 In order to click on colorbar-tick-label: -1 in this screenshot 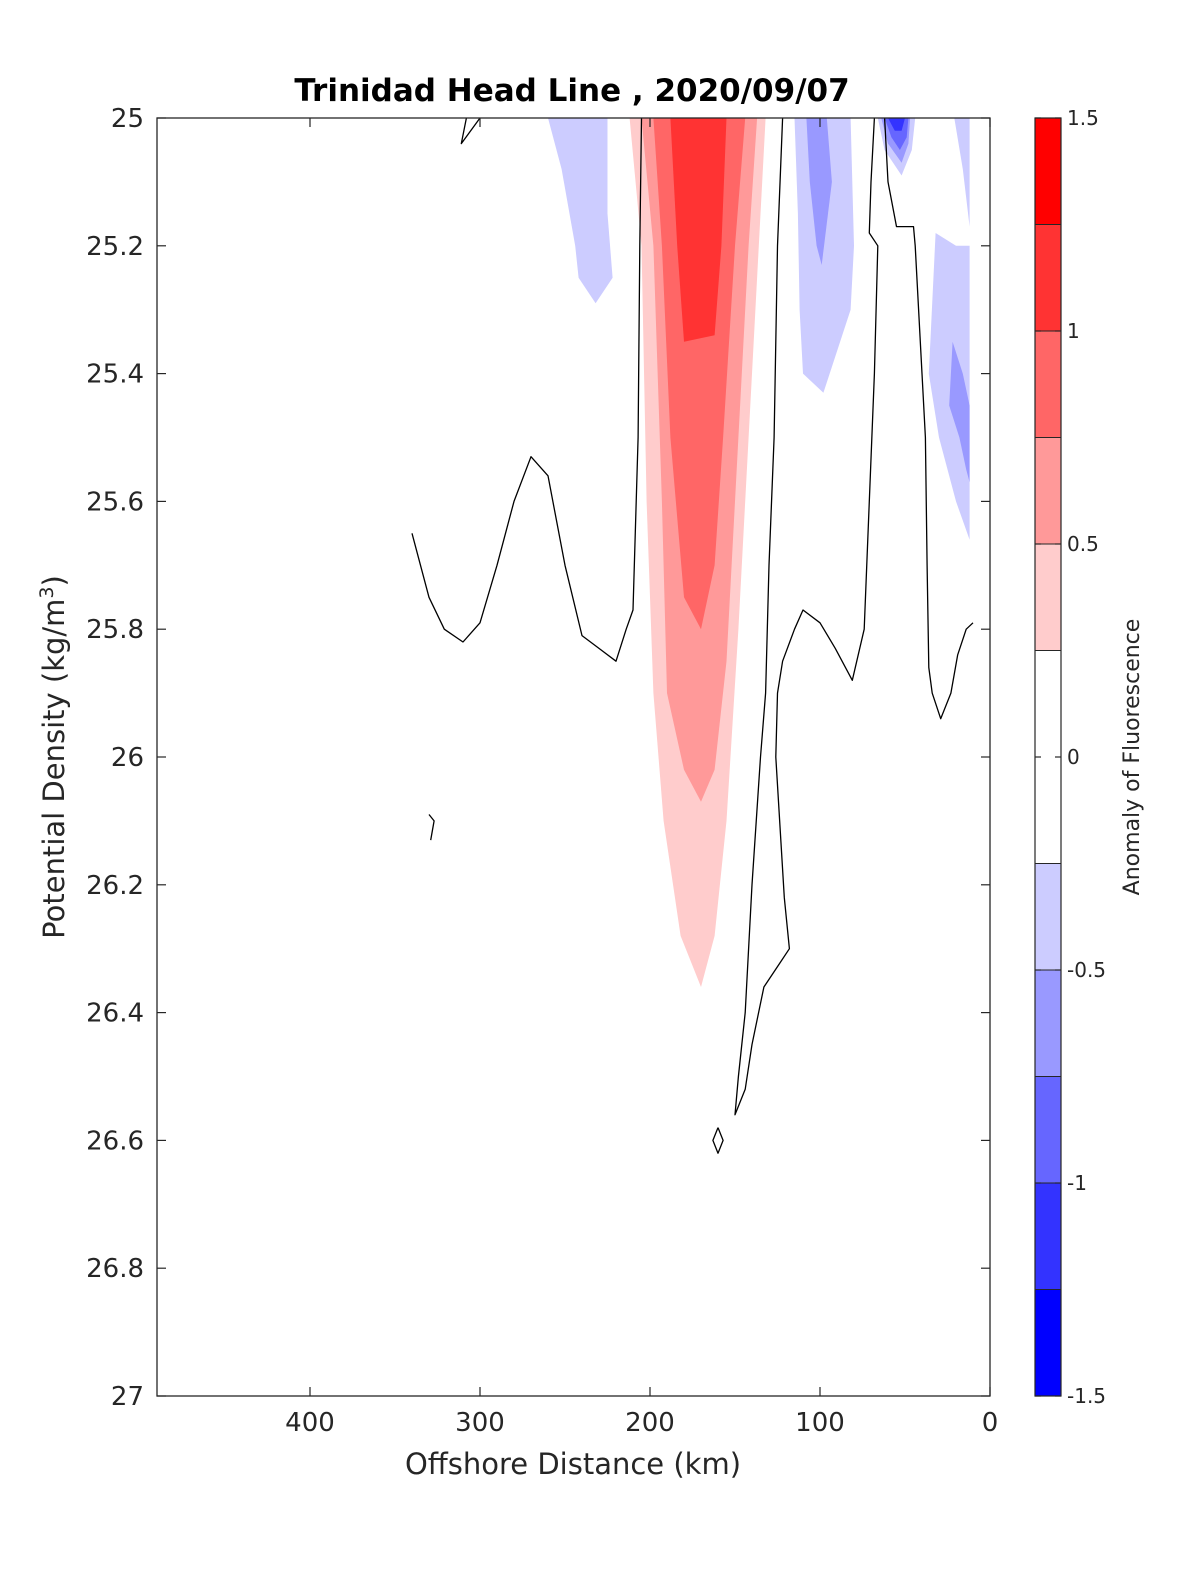, I will do `click(1077, 1183)`.